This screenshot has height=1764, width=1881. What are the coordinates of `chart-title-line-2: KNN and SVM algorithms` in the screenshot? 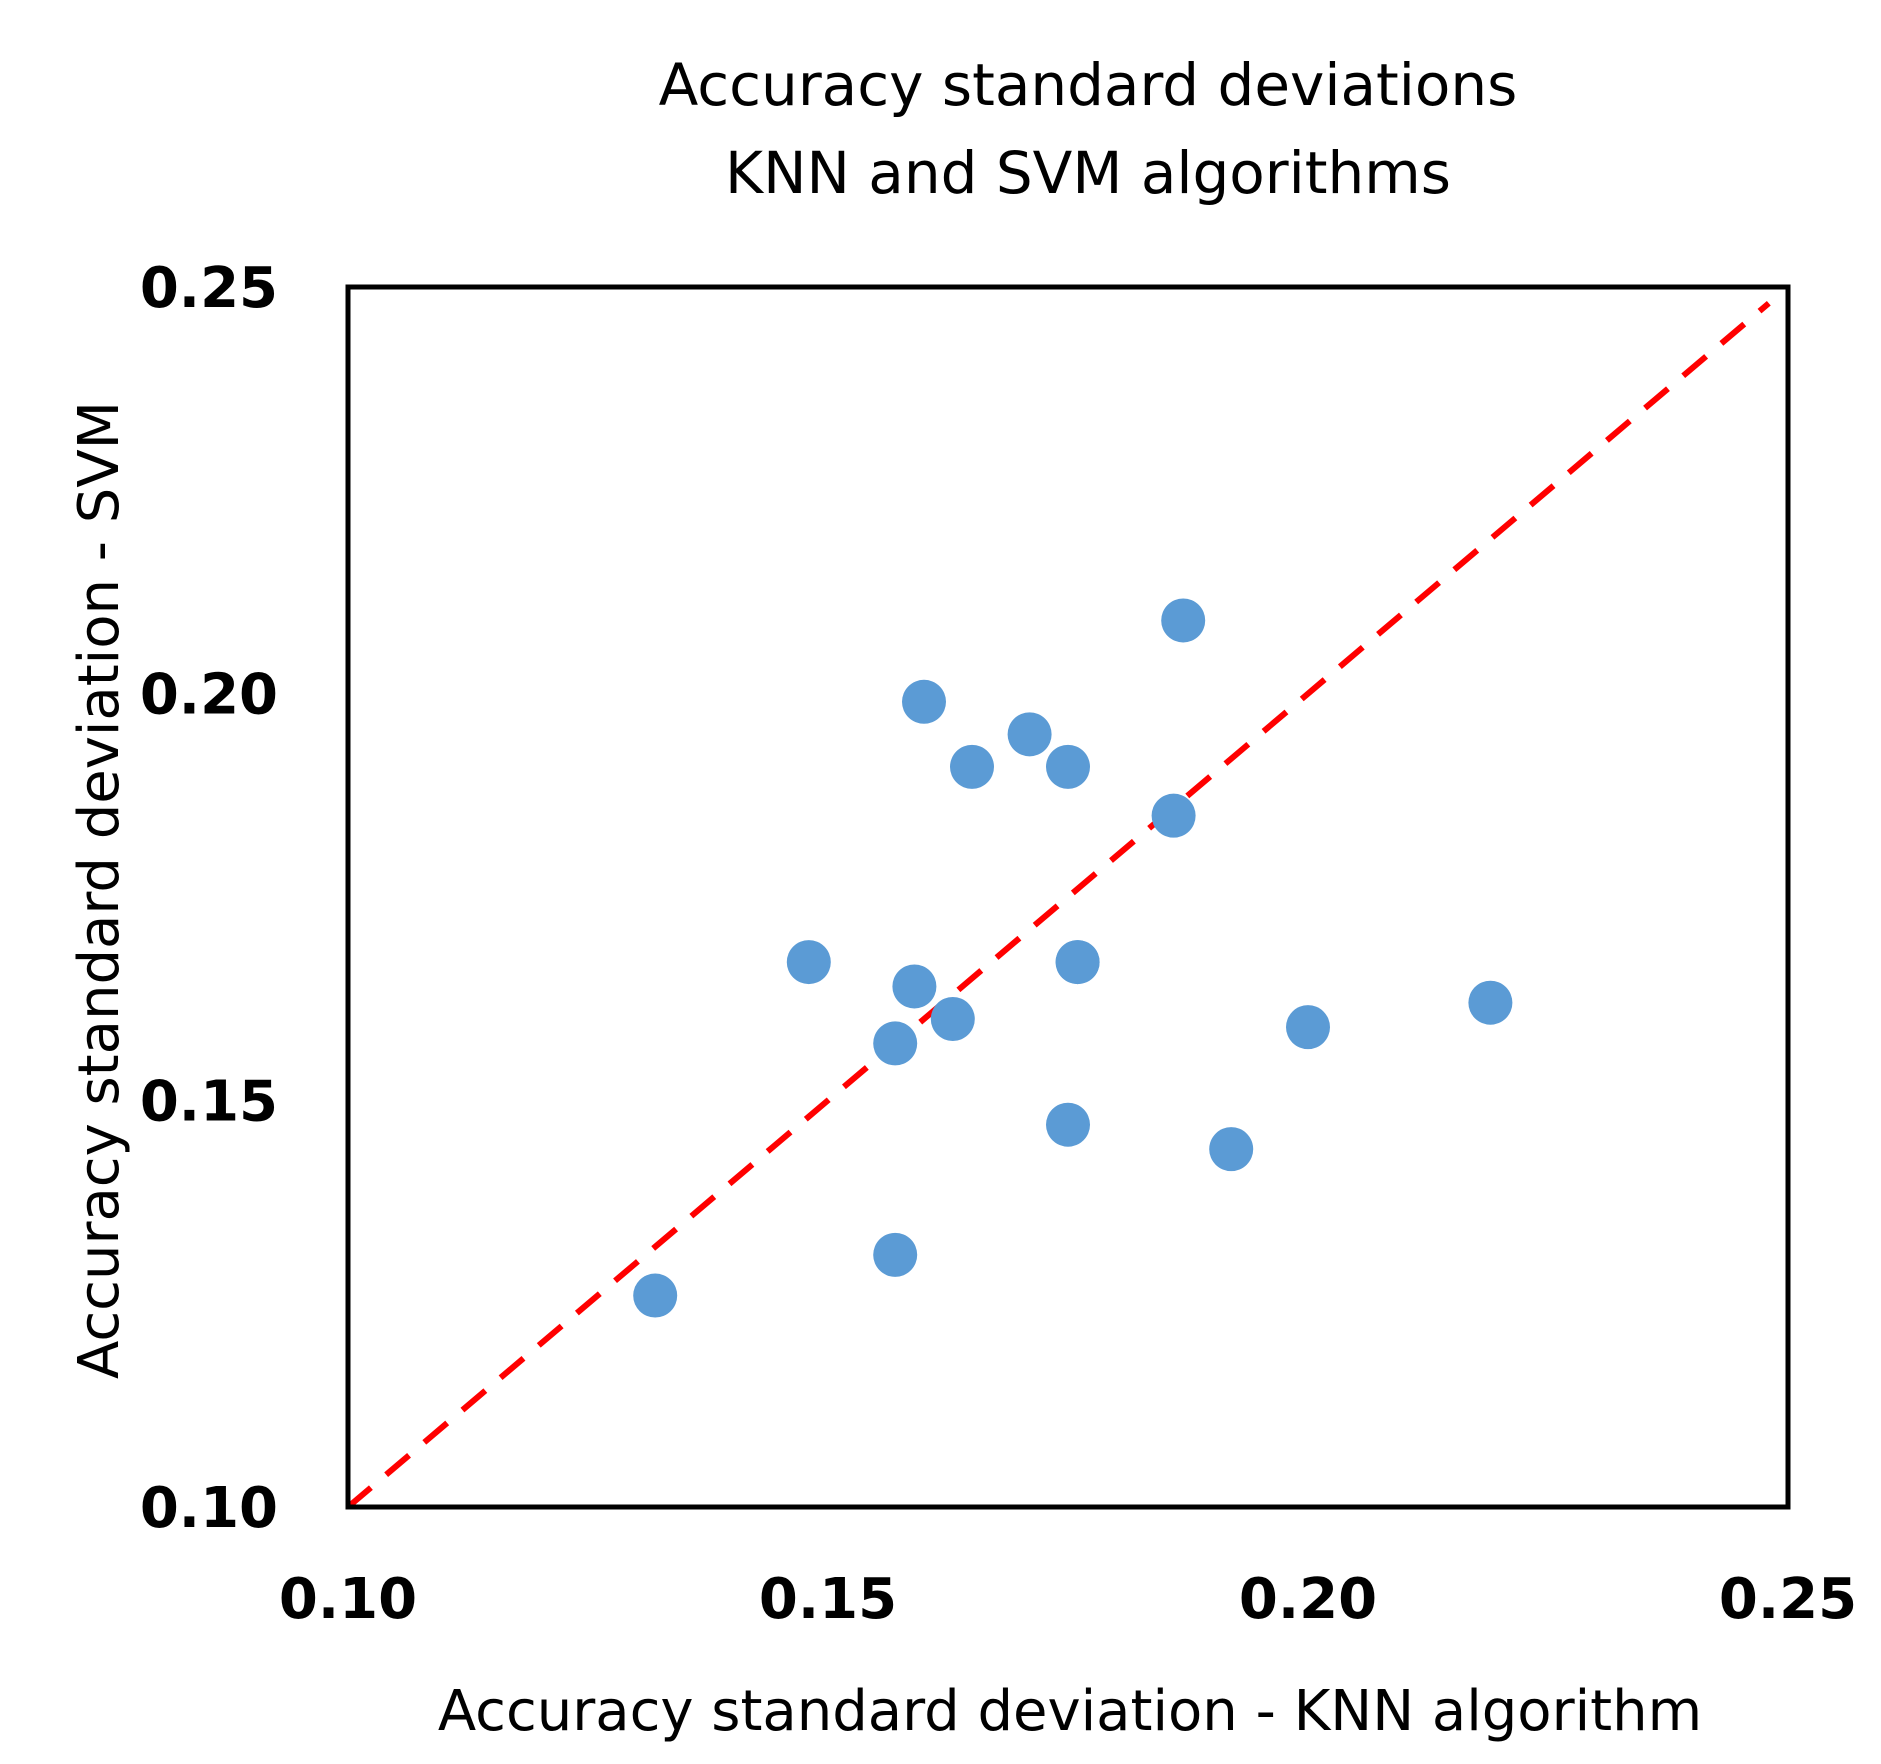 It's located at (1088, 173).